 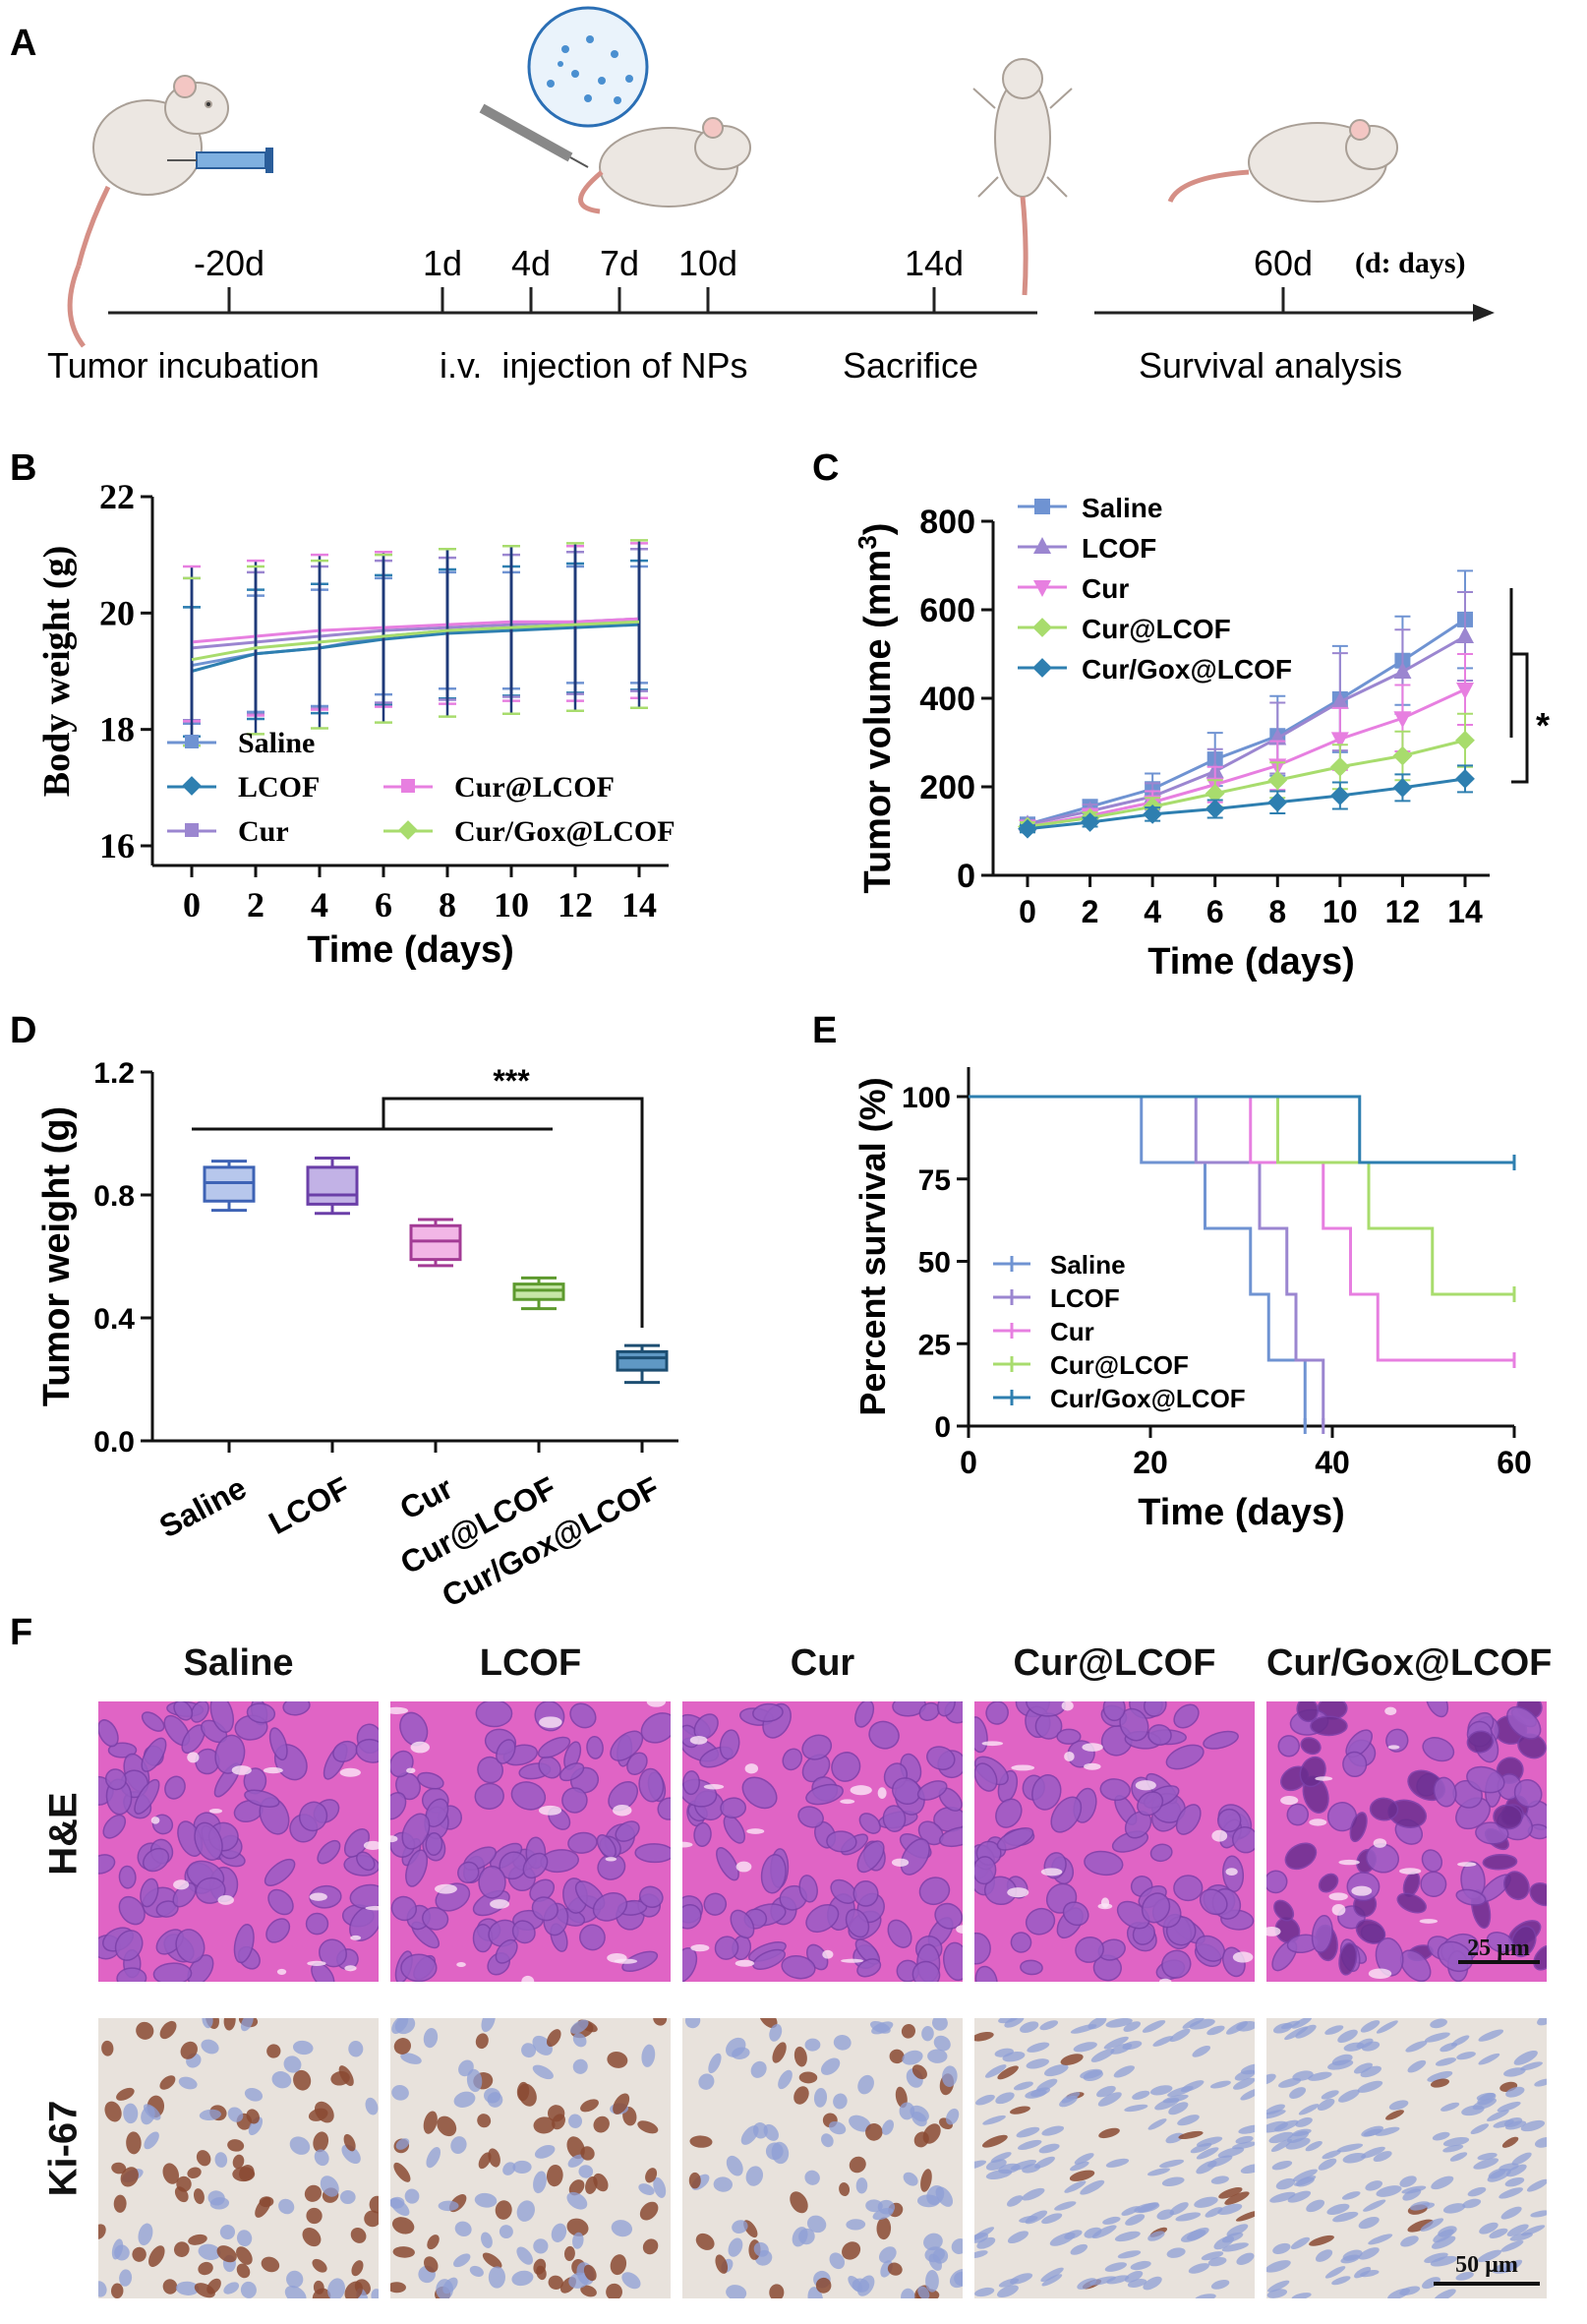 I want to click on x-tick-label-c: 12, so click(x=1403, y=911).